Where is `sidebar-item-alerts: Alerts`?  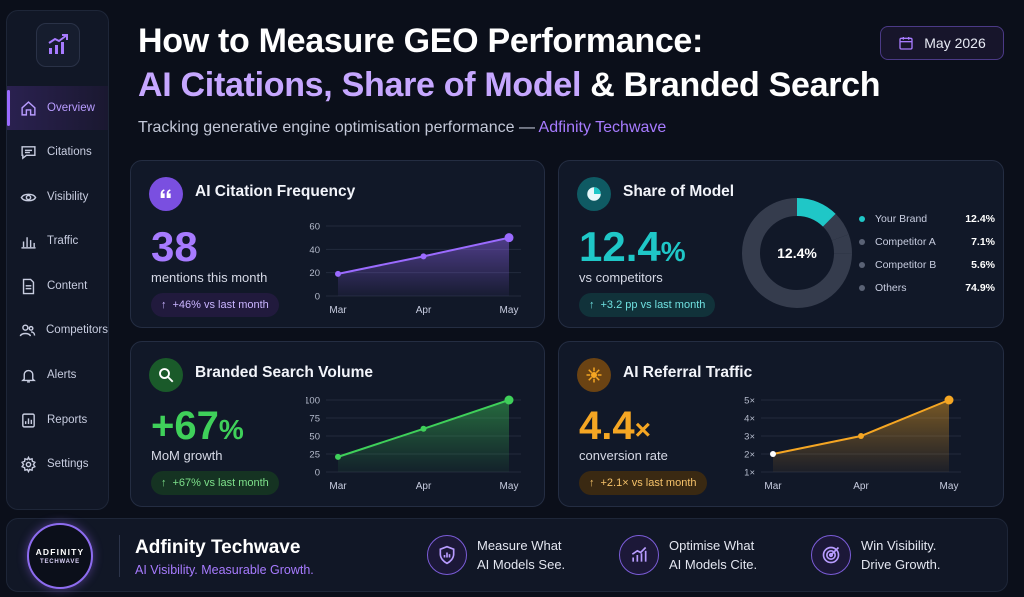 sidebar-item-alerts: Alerts is located at coordinates (57, 375).